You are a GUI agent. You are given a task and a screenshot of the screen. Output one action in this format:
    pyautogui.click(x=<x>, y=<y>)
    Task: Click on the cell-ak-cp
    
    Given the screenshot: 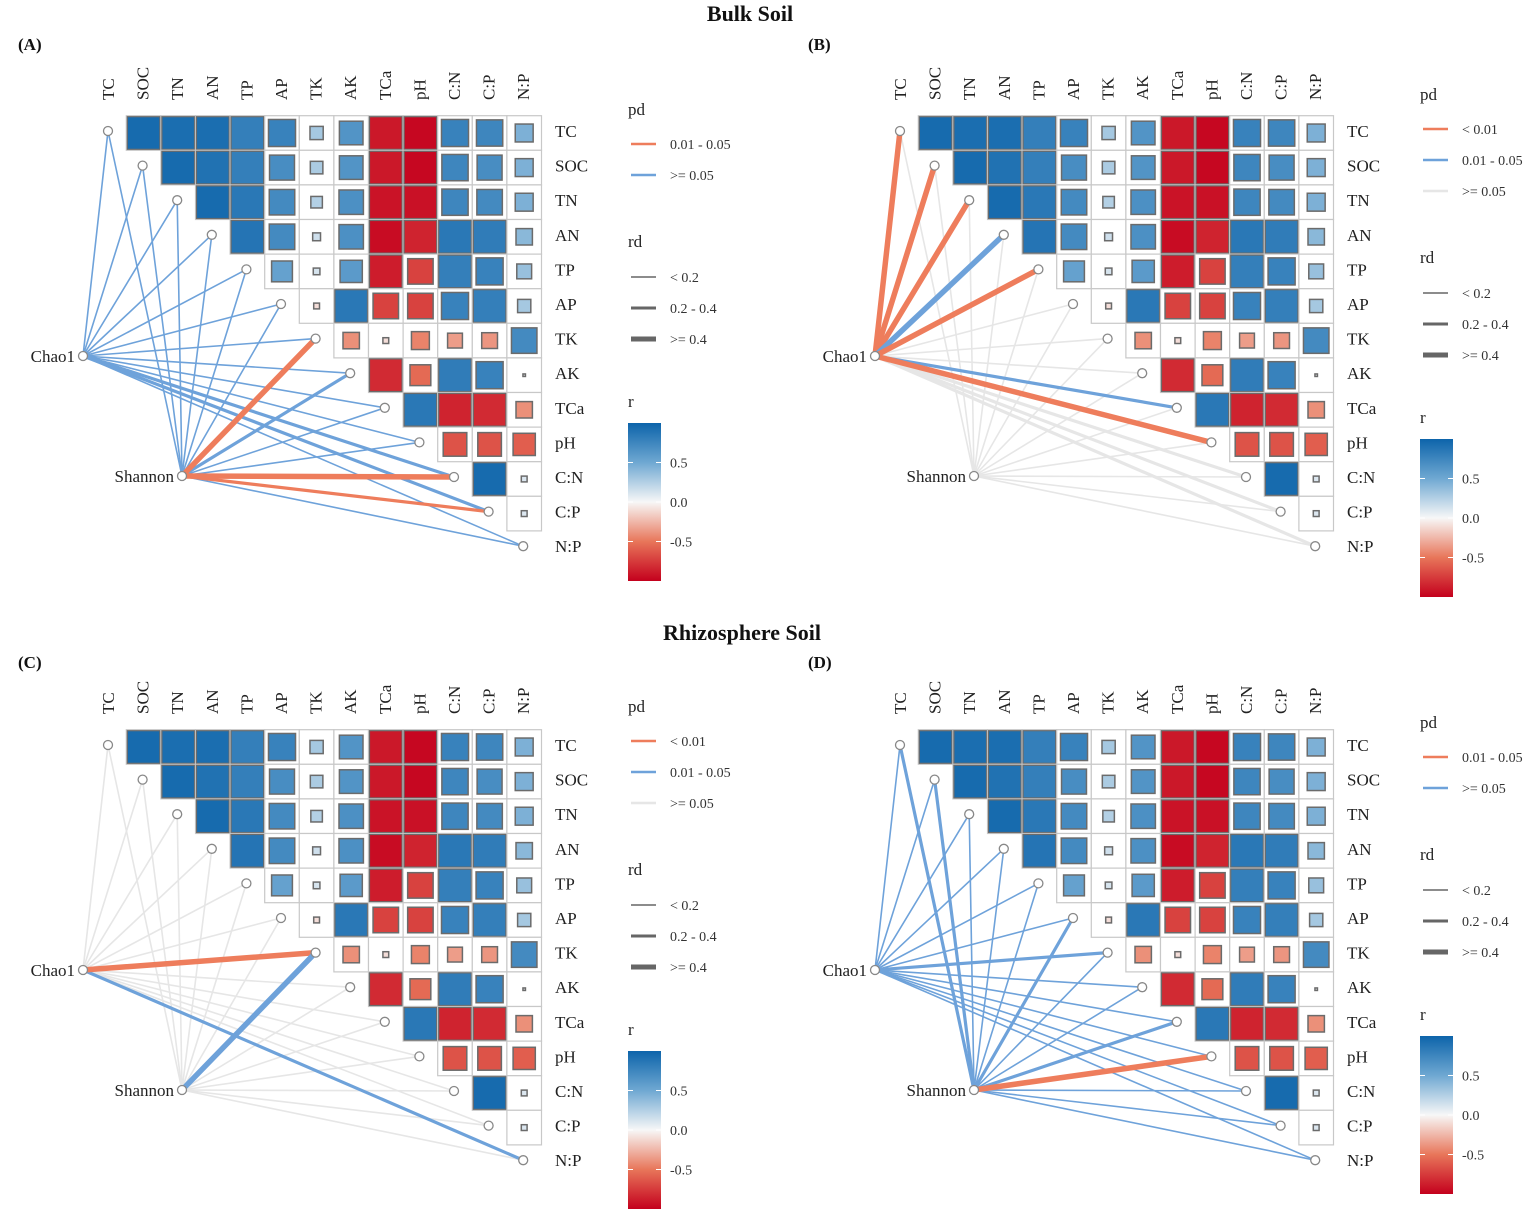 What is the action you would take?
    pyautogui.click(x=1281, y=375)
    